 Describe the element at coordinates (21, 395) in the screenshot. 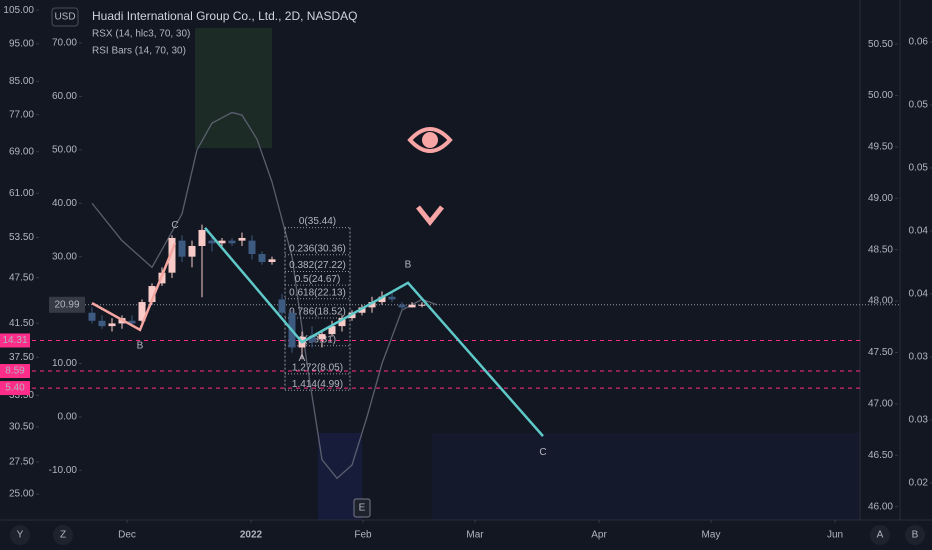

I see `outer-y-label: 33.50` at that location.